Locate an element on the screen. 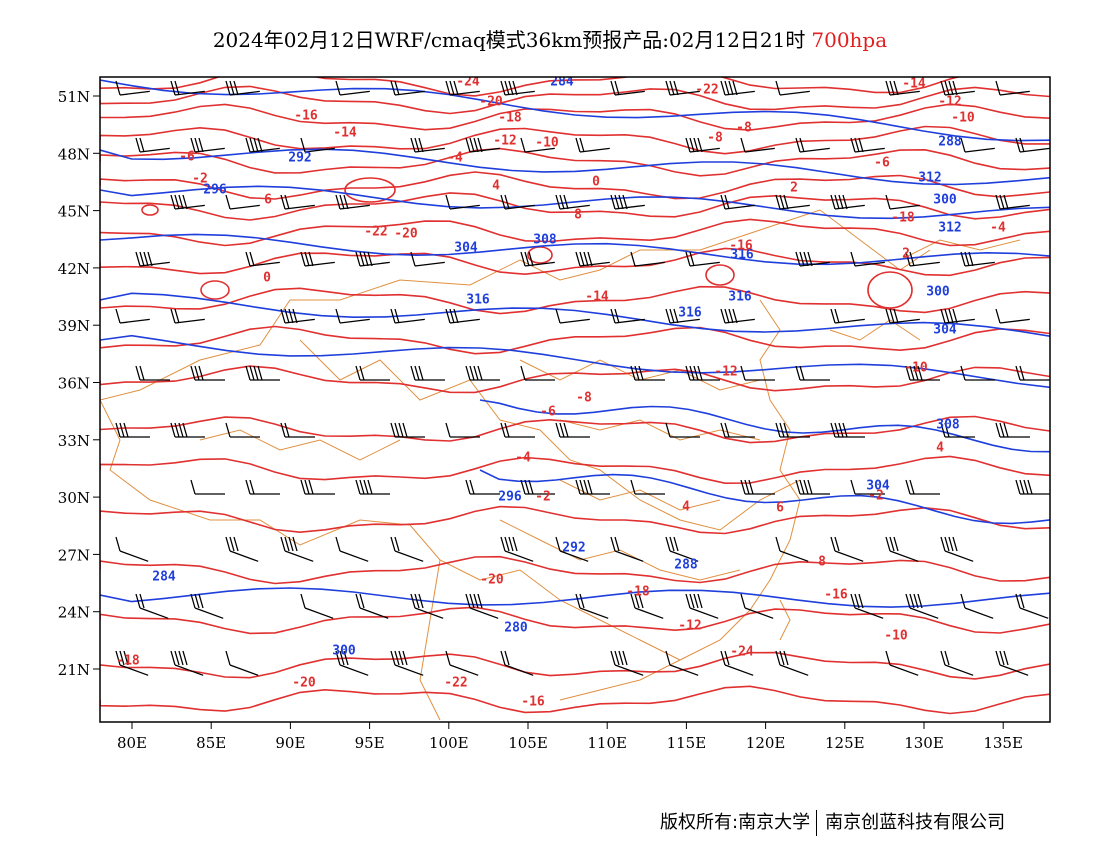 The height and width of the screenshot is (850, 1100). footer-separator is located at coordinates (817, 823).